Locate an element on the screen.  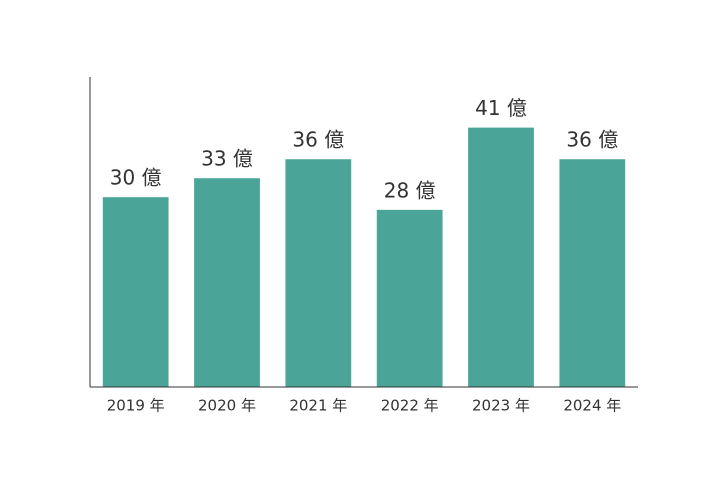
x-tick-label: 2019 年 is located at coordinates (136, 406).